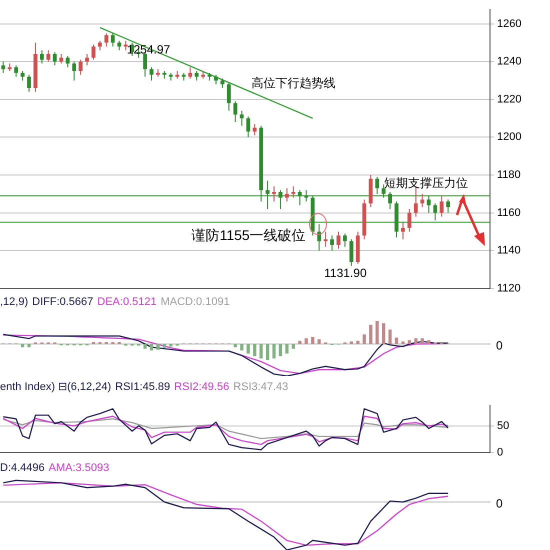  I want to click on series-label: 高位下行趋势线, so click(294, 83).